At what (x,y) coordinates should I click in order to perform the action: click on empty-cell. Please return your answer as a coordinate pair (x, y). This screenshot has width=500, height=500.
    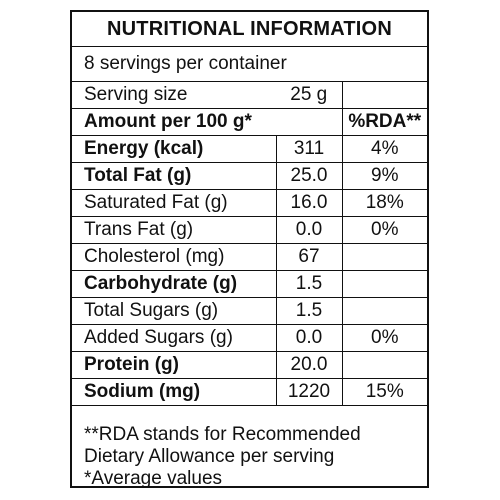
    Looking at the image, I should click on (384, 95).